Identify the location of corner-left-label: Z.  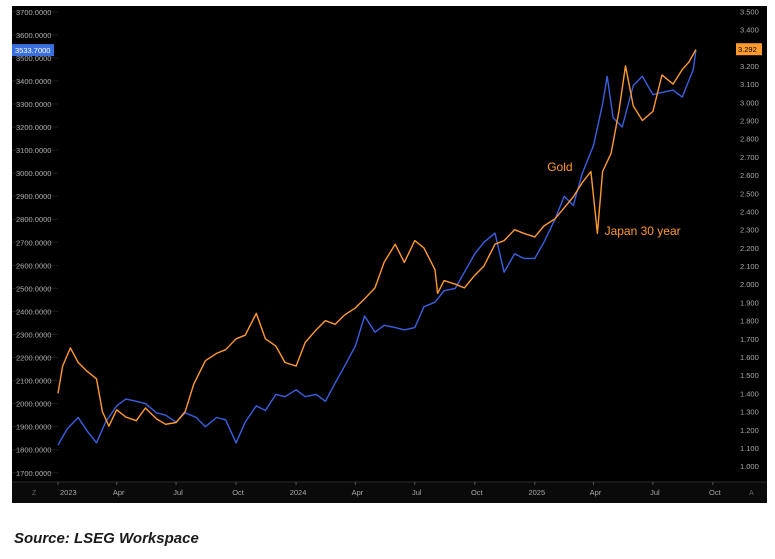
(34, 493).